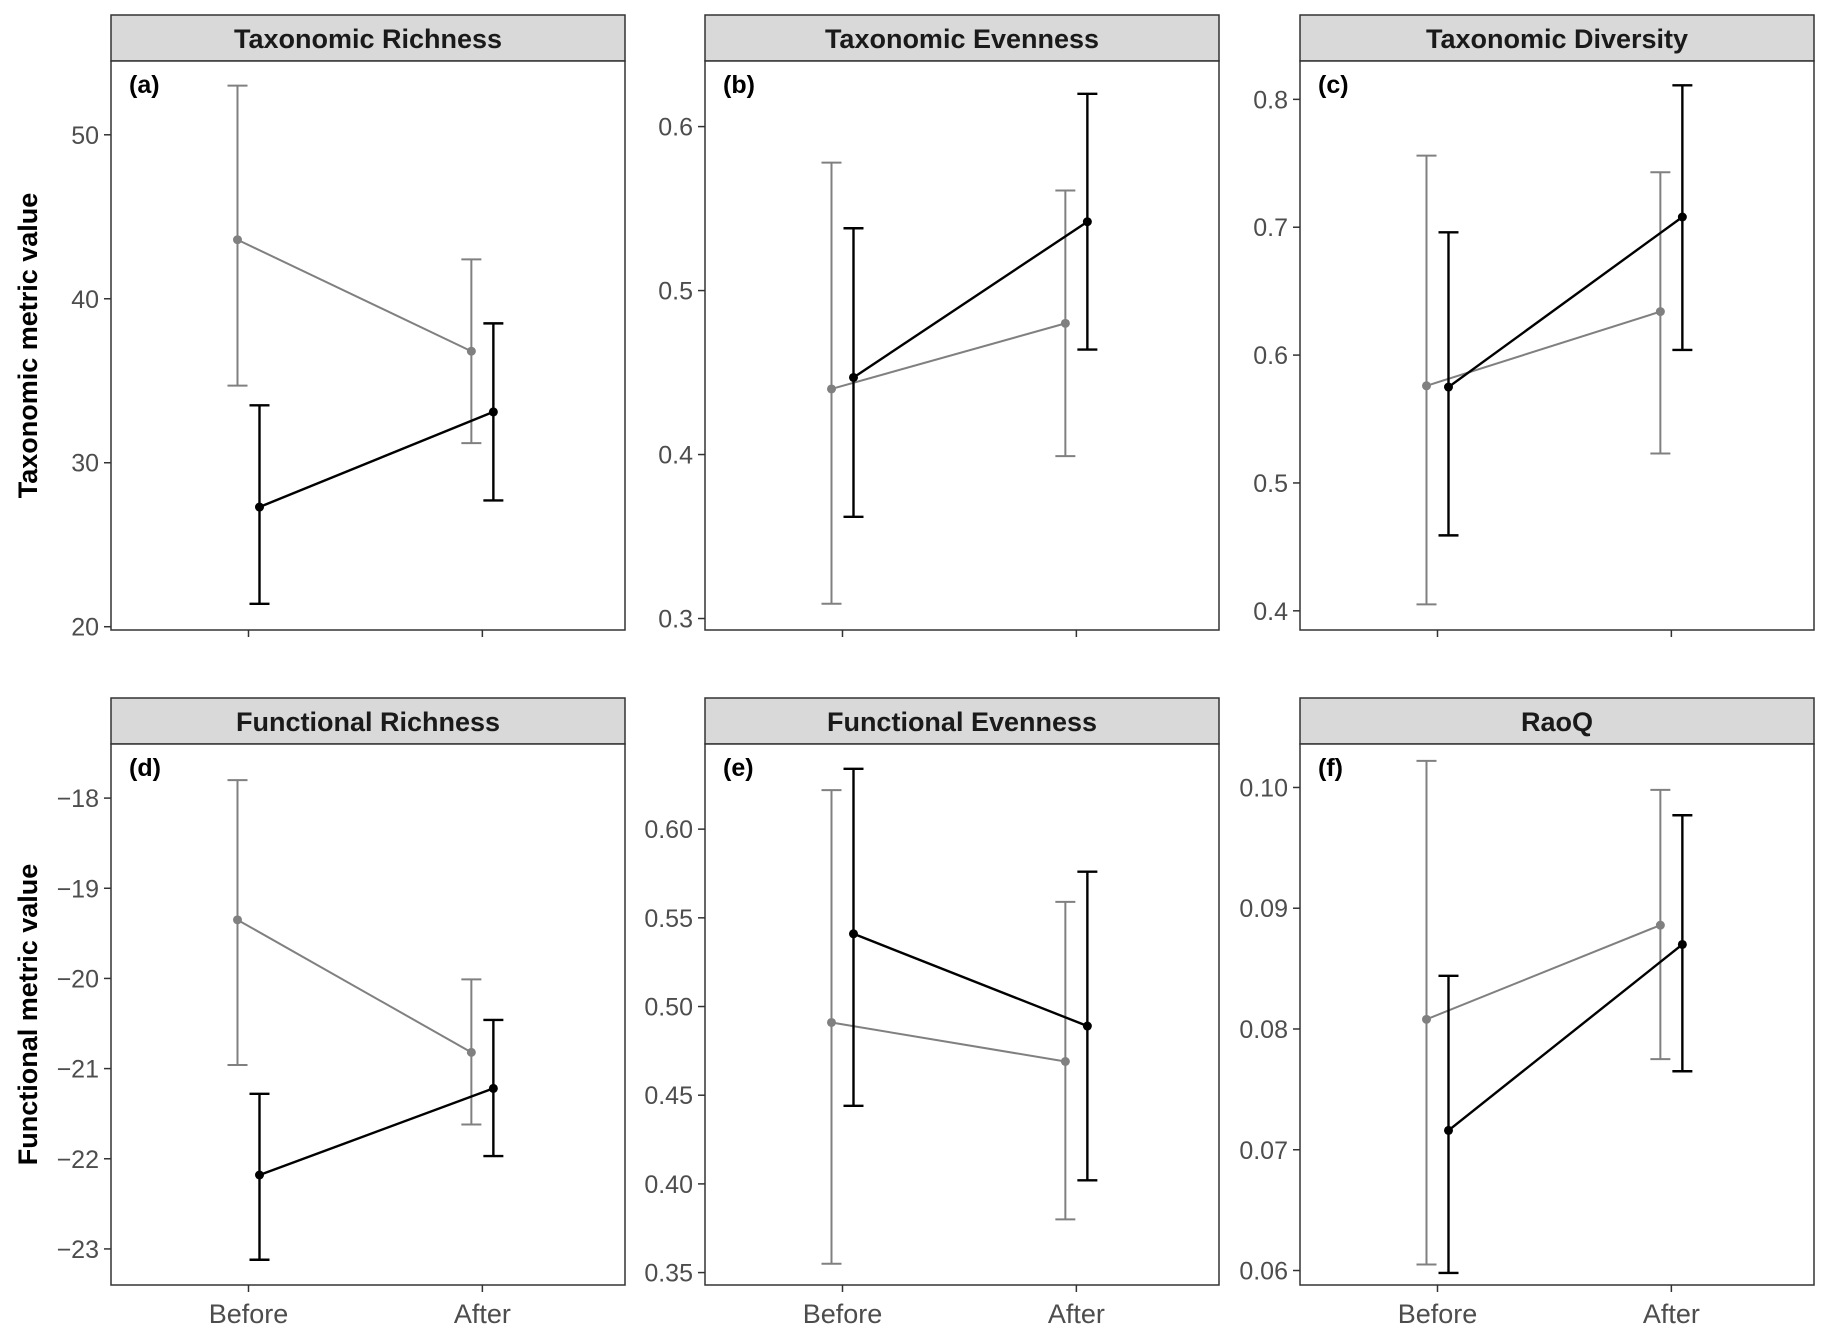 This screenshot has width=1827, height=1332. What do you see at coordinates (1333, 85) in the screenshot?
I see `panel-tag: (c)` at bounding box center [1333, 85].